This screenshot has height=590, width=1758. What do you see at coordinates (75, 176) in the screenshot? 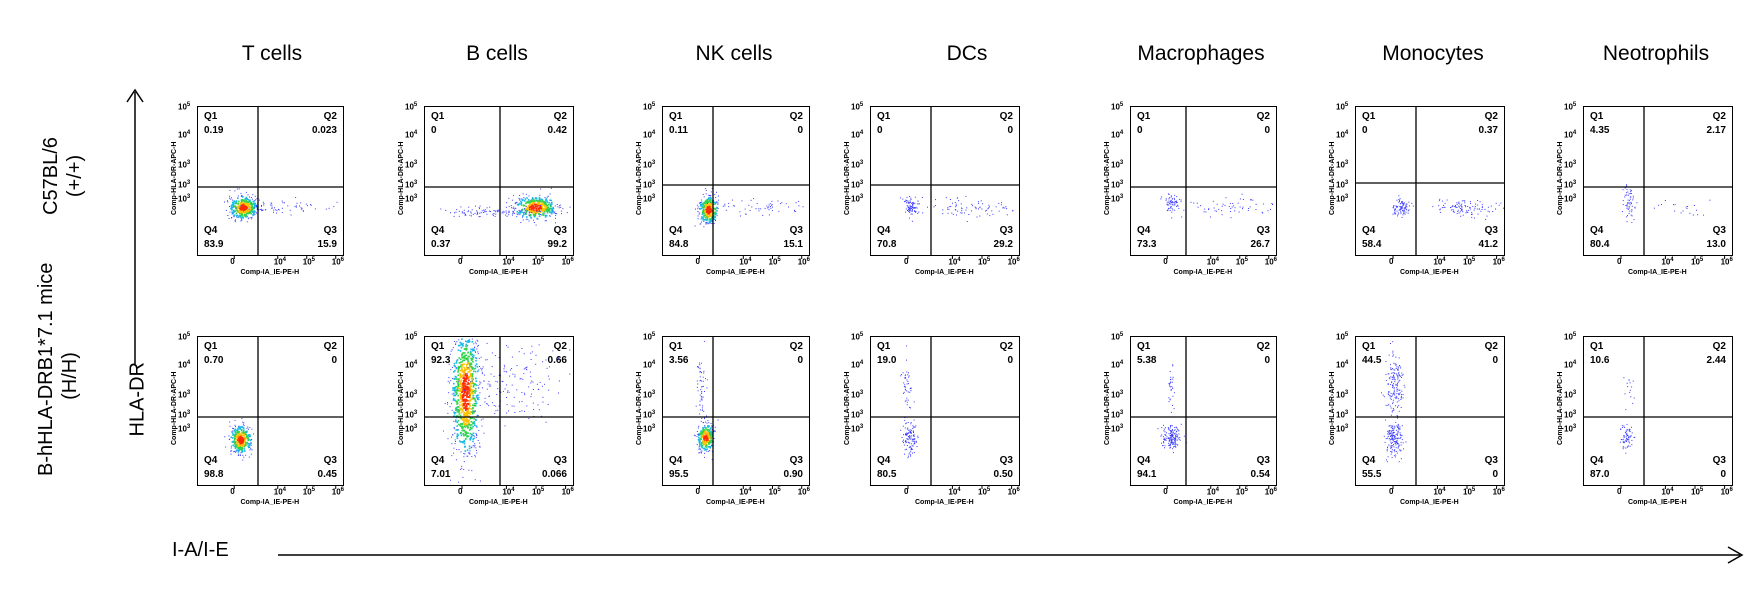
I see `row-label-1-line2: (+/+)` at bounding box center [75, 176].